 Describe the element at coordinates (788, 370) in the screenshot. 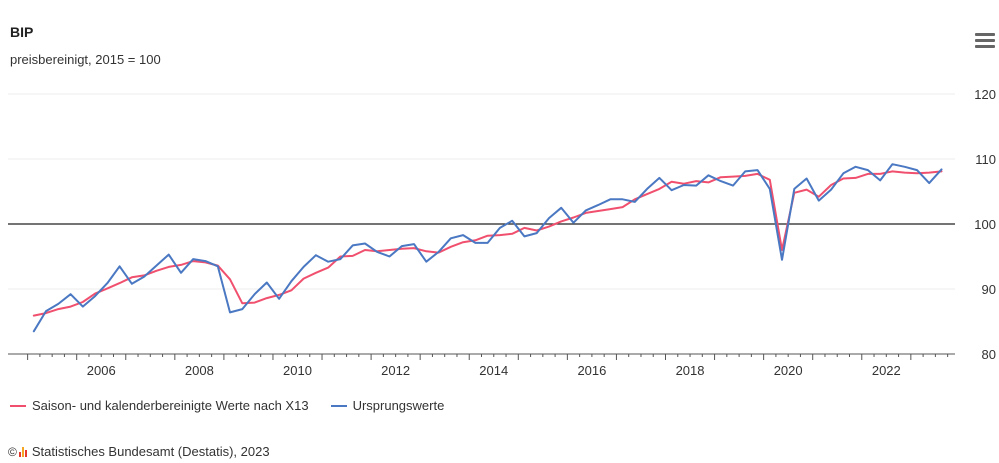

I see `x-tick-label: 2020` at that location.